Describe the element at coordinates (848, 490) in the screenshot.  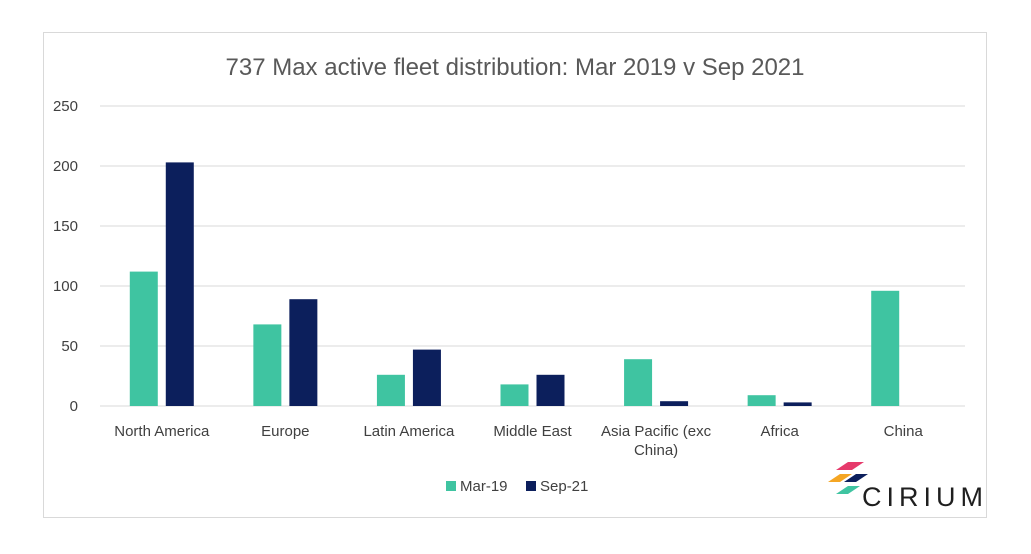
I see `logo-shape-teal` at that location.